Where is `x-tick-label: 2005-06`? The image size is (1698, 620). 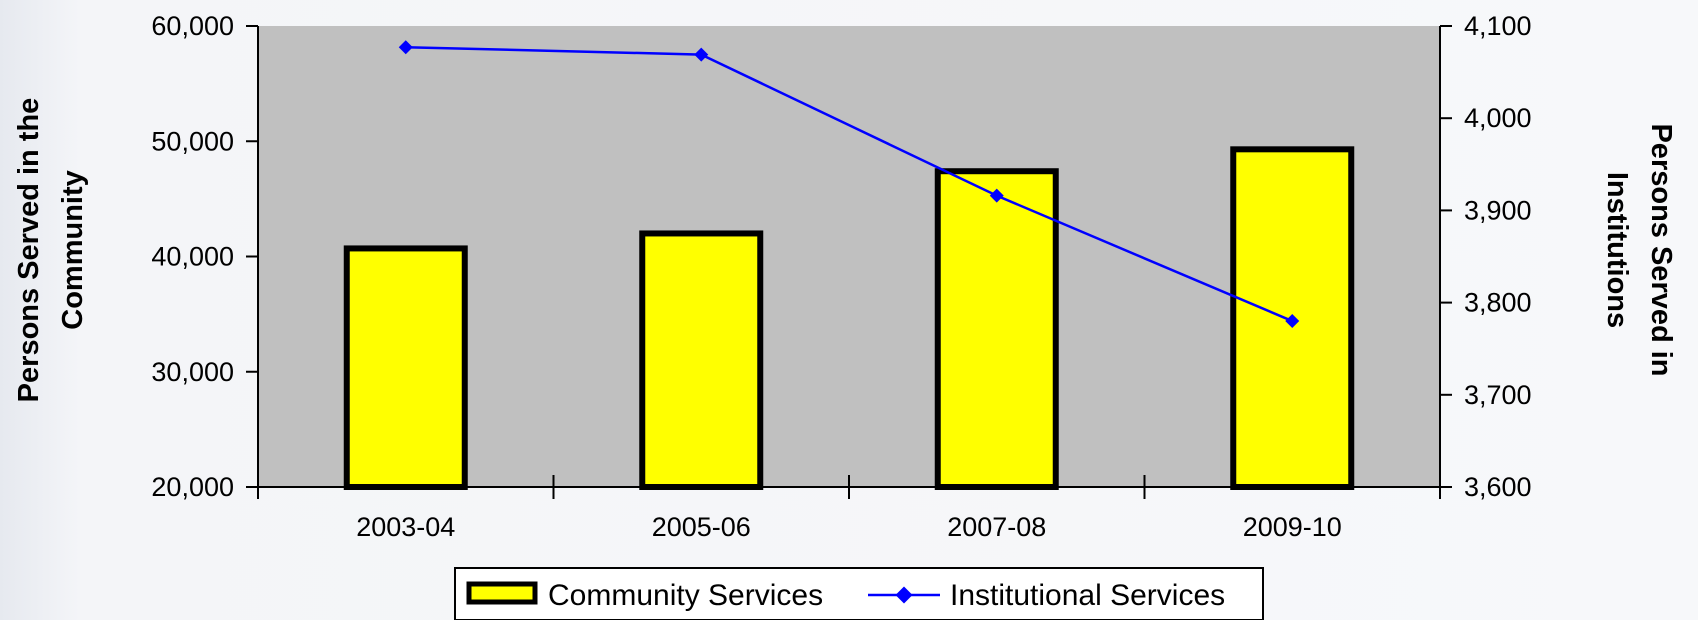
x-tick-label: 2005-06 is located at coordinates (701, 527).